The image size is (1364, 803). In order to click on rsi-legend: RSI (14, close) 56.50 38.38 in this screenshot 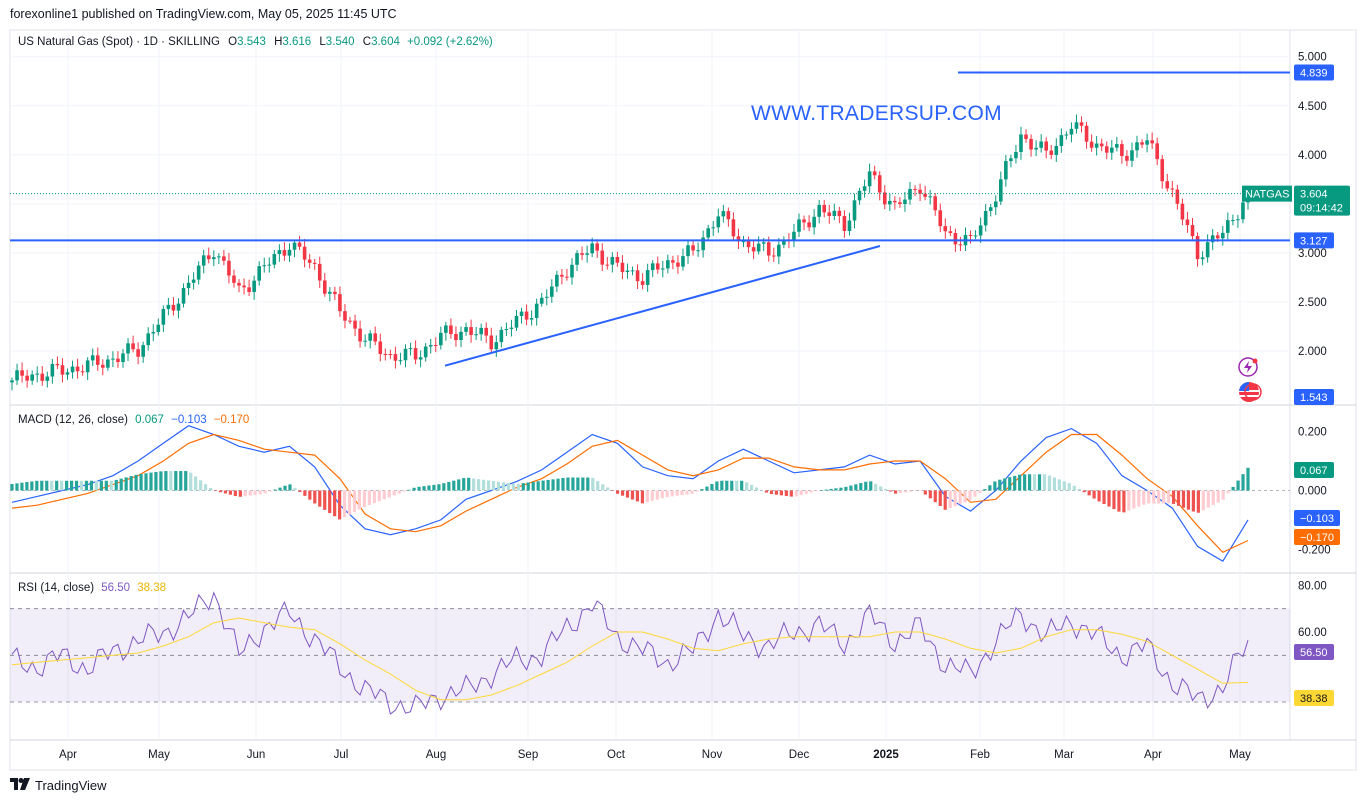, I will do `click(92, 588)`.